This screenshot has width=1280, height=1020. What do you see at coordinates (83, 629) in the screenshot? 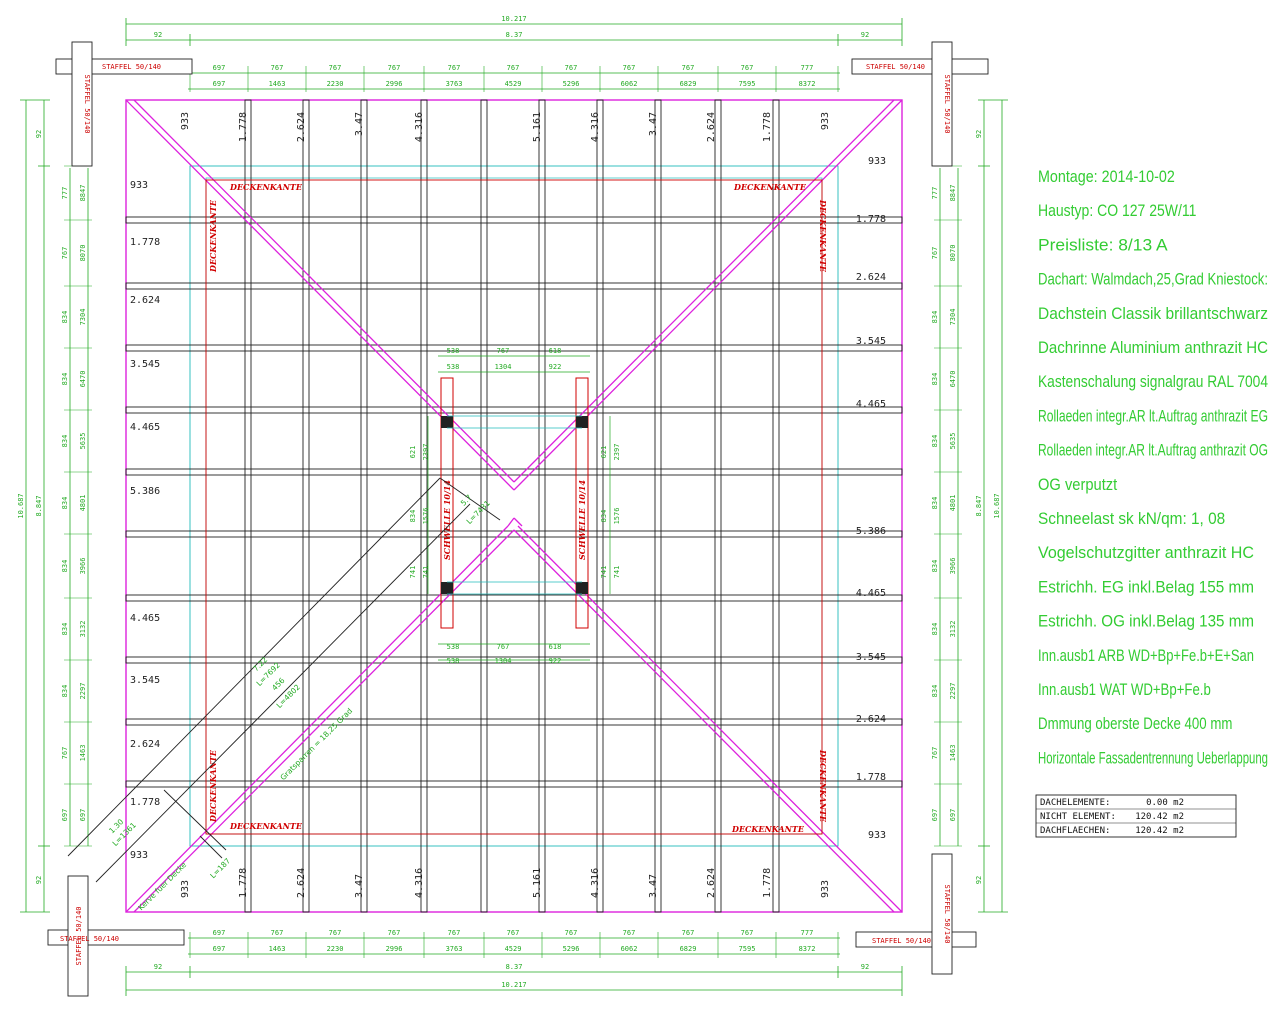
I see `left-cumulative-label: 3132` at bounding box center [83, 629].